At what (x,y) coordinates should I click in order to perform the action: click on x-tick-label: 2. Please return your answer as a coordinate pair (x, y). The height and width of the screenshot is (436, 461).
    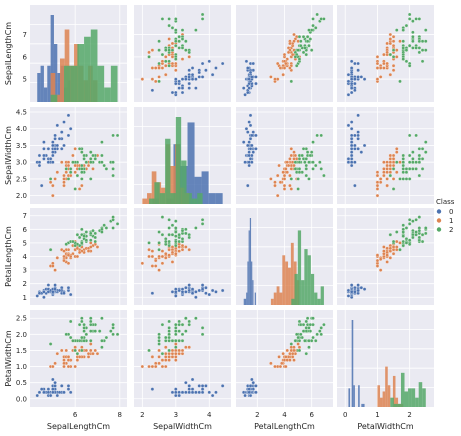
    Looking at the image, I should click on (409, 415).